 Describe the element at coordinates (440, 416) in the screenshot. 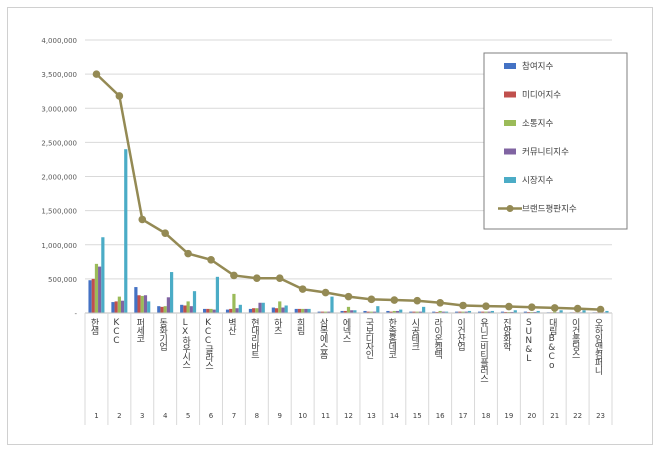

I see `x-index-label: 16` at that location.